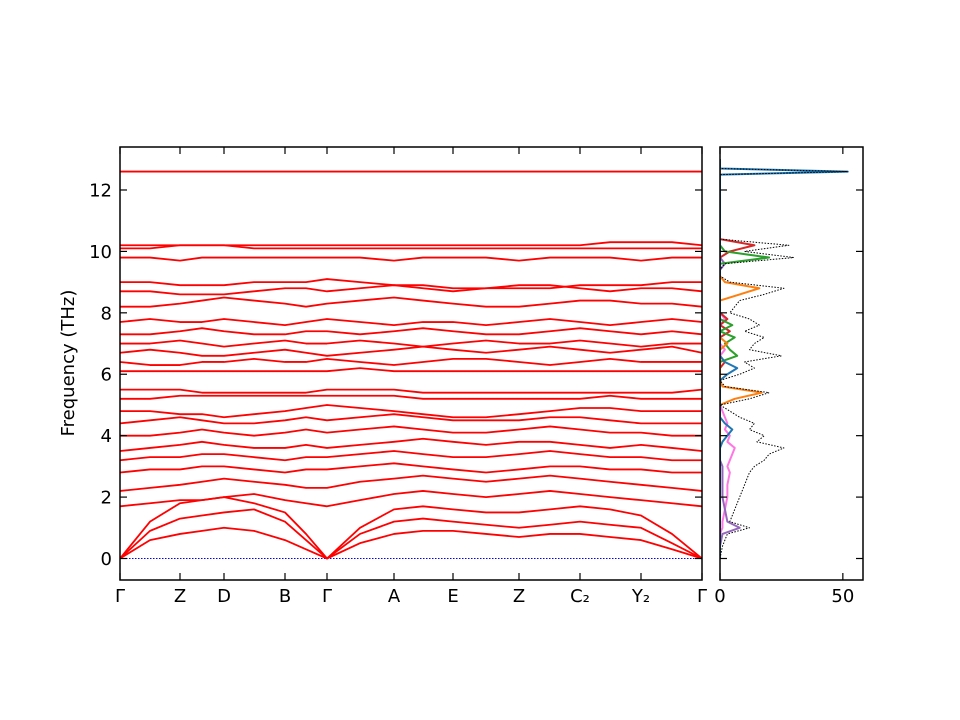 The height and width of the screenshot is (720, 960). I want to click on y-tick-label: 2, so click(106, 498).